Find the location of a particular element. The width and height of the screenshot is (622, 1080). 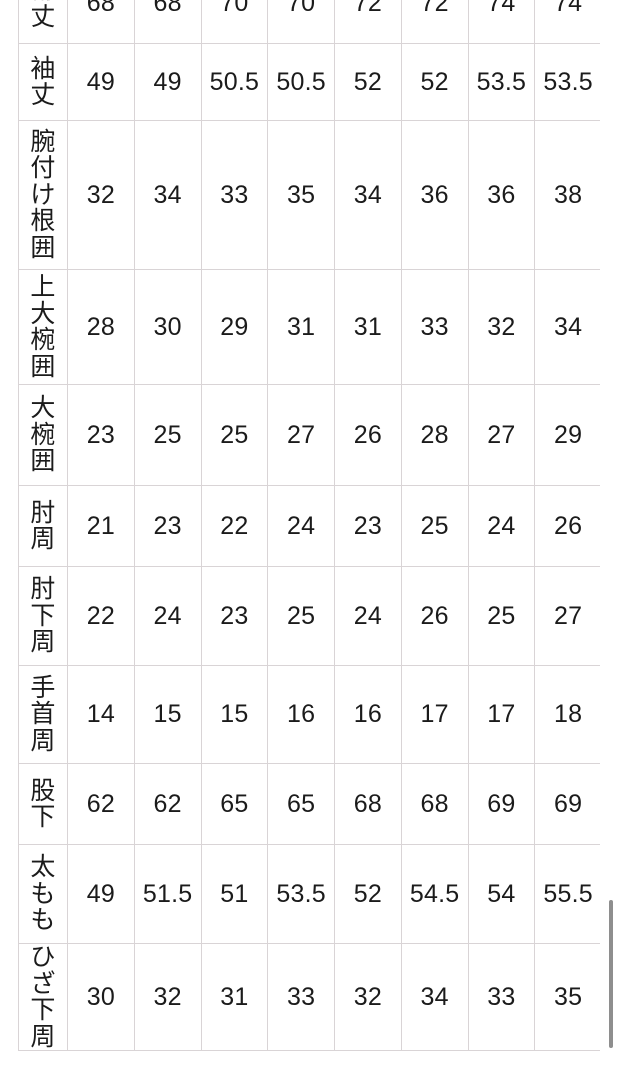

row-header-label: 手首周 is located at coordinates (43, 714).